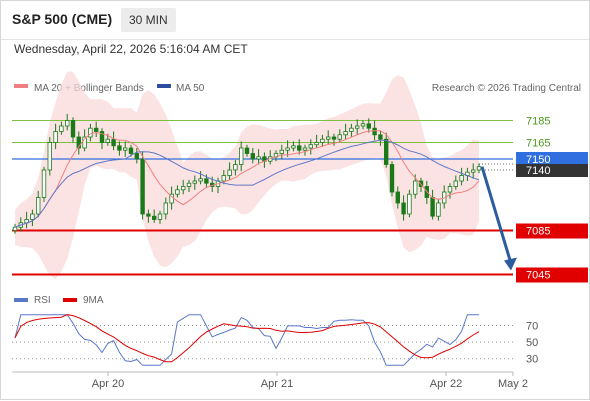 The image size is (590, 401). I want to click on x-tick-label: Apr 22, so click(446, 384).